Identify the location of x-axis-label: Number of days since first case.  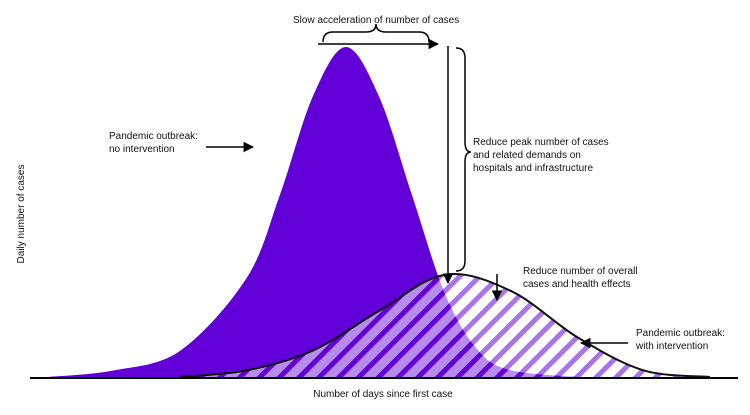
(383, 394).